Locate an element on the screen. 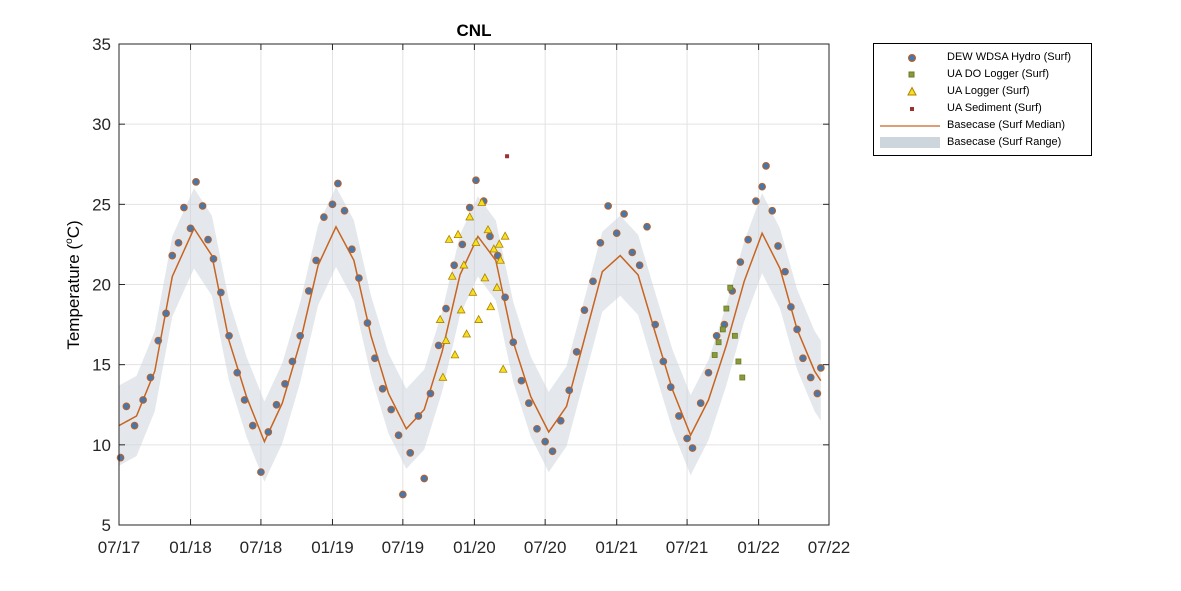 This screenshot has height=591, width=1181. legend-symbol-circle is located at coordinates (912, 58).